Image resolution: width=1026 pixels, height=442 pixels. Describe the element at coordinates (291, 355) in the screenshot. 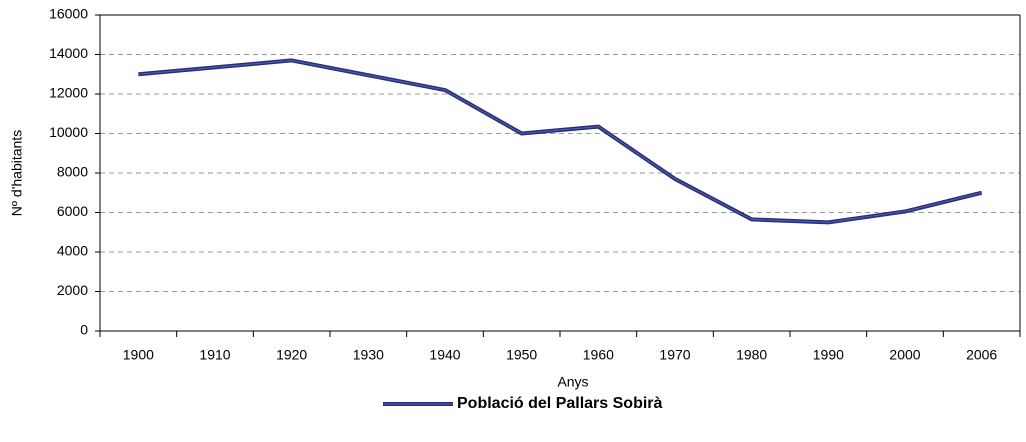

I see `x-tick-label: 1920` at that location.